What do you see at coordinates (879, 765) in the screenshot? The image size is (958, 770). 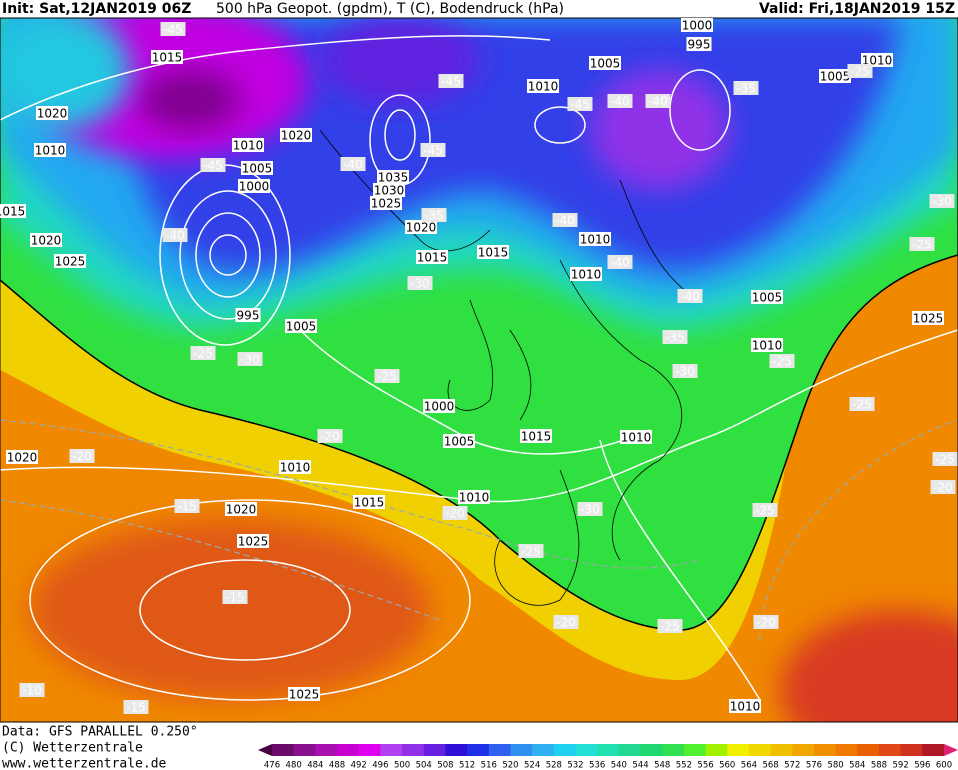 I see `colorbar-label: 588` at bounding box center [879, 765].